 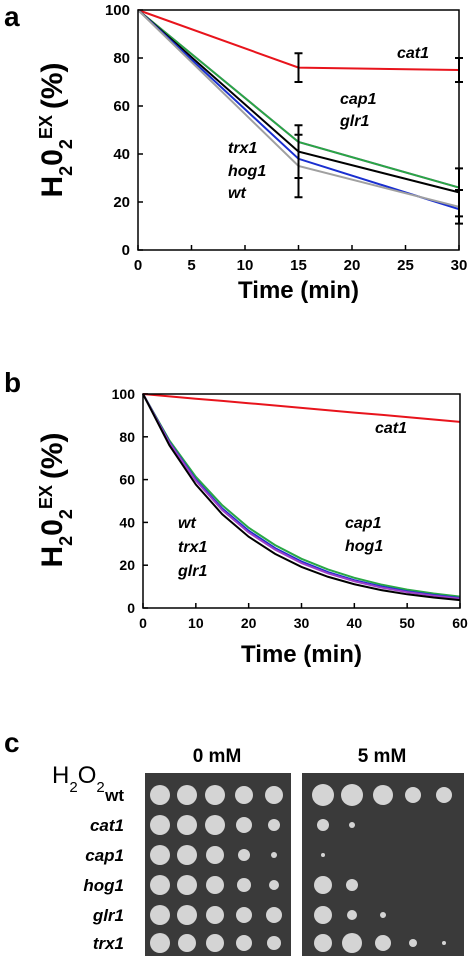 I want to click on strain-label: cat1, so click(x=107, y=825).